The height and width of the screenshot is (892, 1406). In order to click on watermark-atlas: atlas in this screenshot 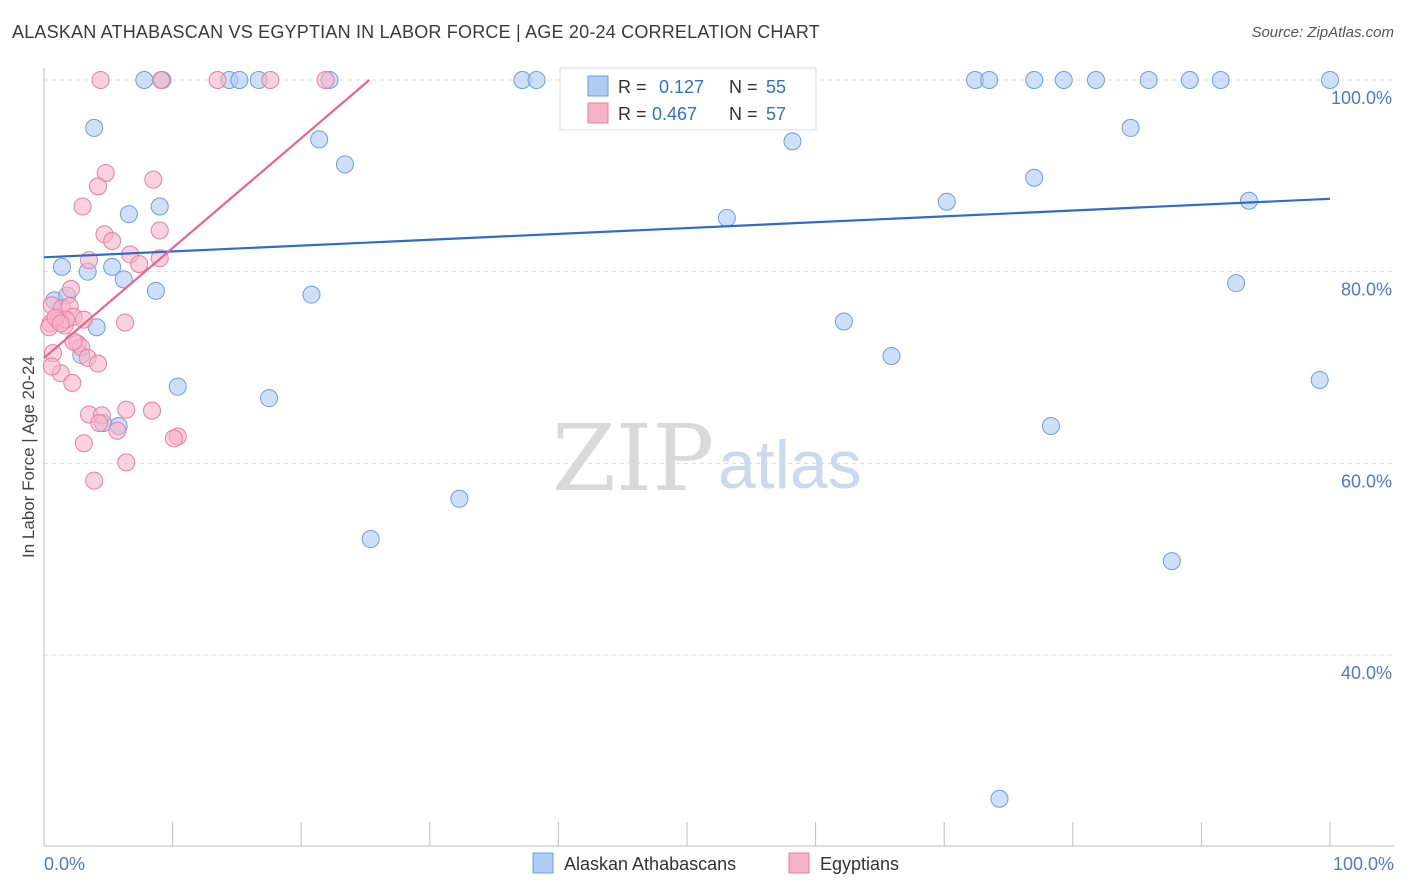, I will do `click(790, 465)`.